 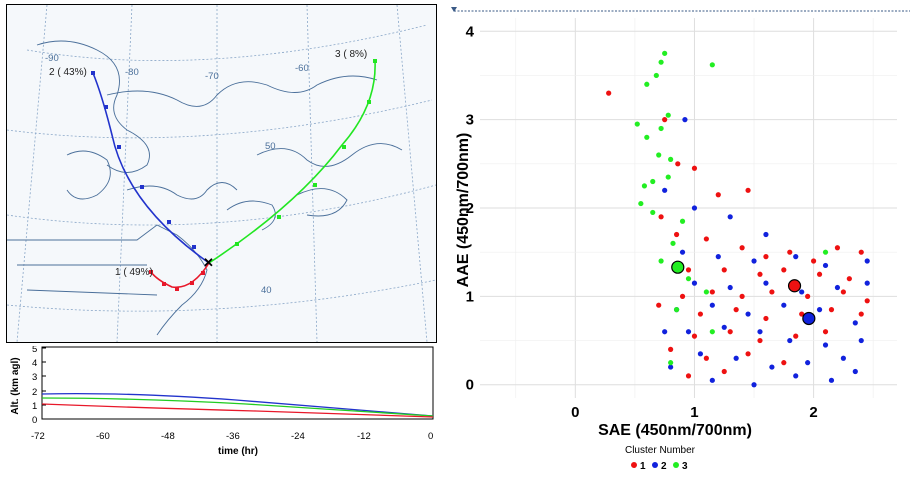 What do you see at coordinates (664, 466) in the screenshot?
I see `legend-label-cluster-2: 2` at bounding box center [664, 466].